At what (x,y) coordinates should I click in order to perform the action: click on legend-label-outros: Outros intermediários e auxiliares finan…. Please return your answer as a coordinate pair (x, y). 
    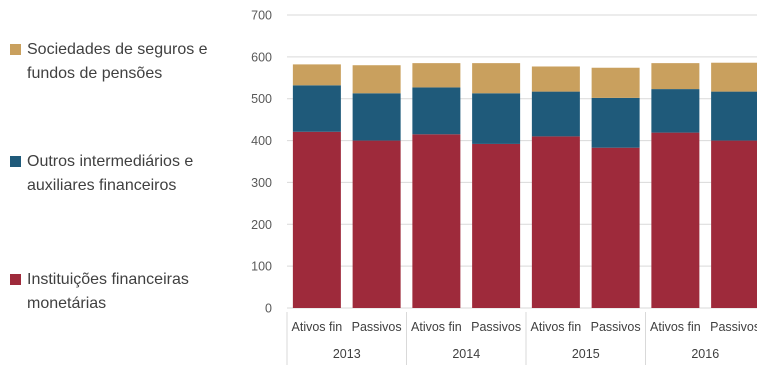
    Looking at the image, I should click on (110, 173).